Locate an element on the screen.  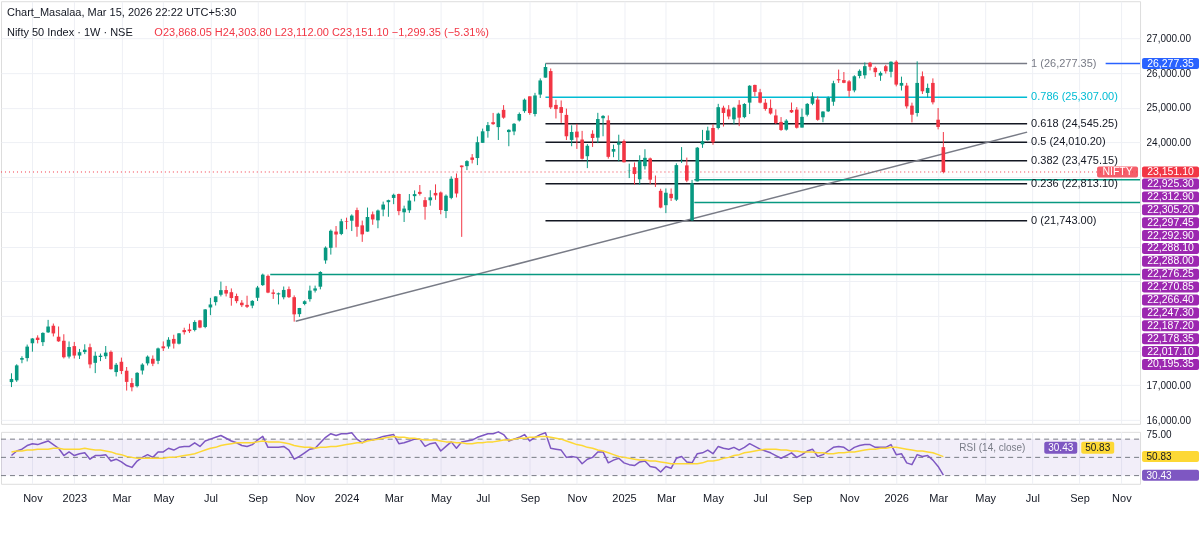
text: Nifty 50 Index · 1W · NSE is located at coordinates (69, 32).